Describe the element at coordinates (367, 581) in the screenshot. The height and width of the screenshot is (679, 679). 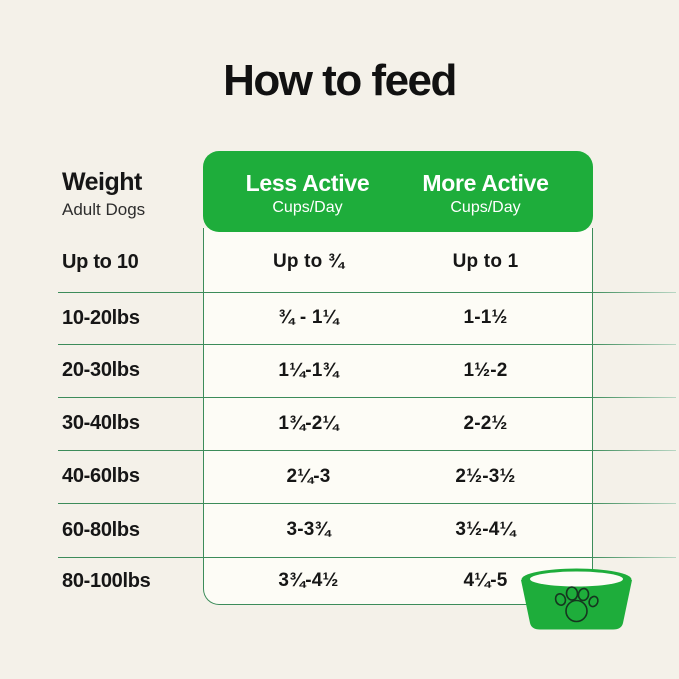
I see `table-row: 80-100lbs 3¾-4½ 4¼-5` at that location.